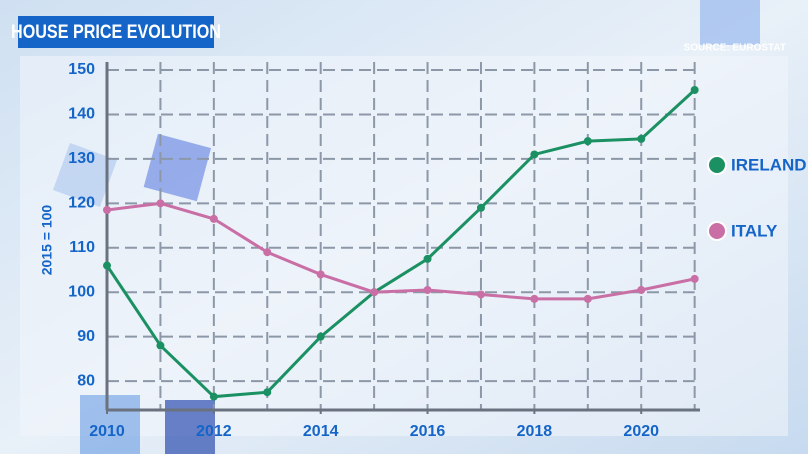 This screenshot has height=459, width=808. I want to click on x-tick-label: 2010, so click(107, 431).